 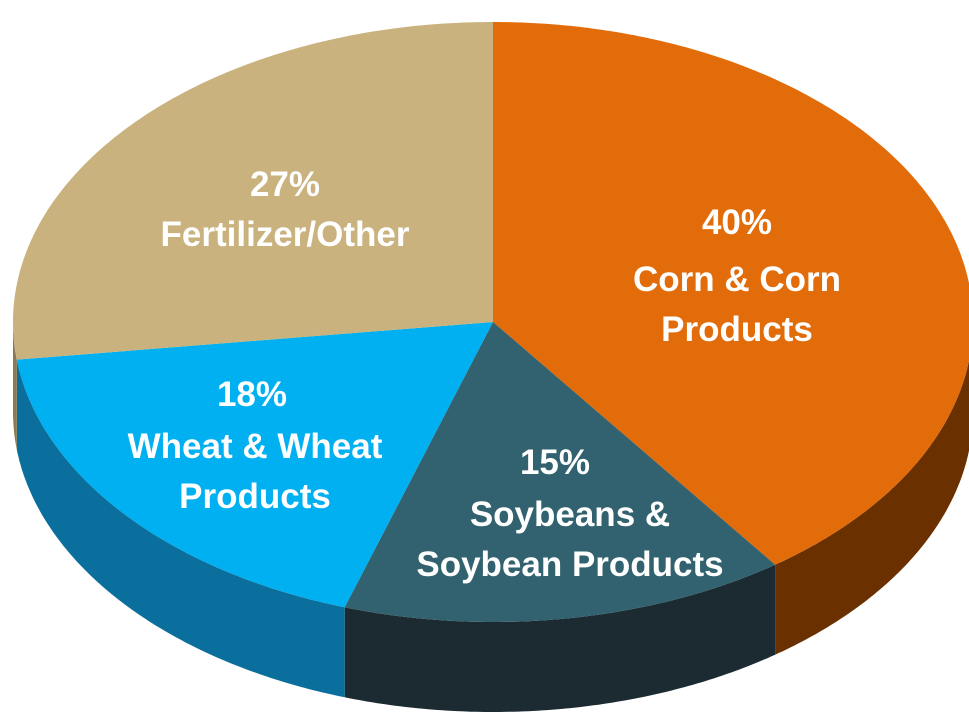 I want to click on percent-label: 40%, so click(x=737, y=222).